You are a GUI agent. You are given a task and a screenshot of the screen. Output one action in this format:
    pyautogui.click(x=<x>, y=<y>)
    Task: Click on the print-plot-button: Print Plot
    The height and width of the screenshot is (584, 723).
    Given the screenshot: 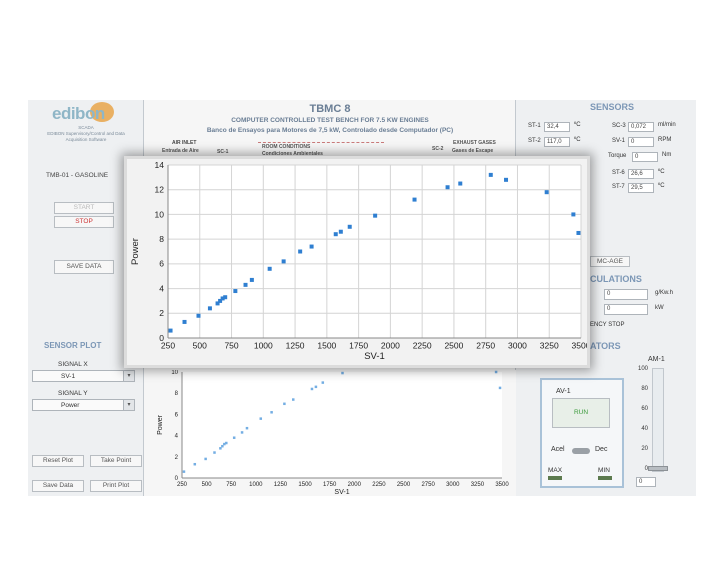 What is the action you would take?
    pyautogui.click(x=116, y=486)
    